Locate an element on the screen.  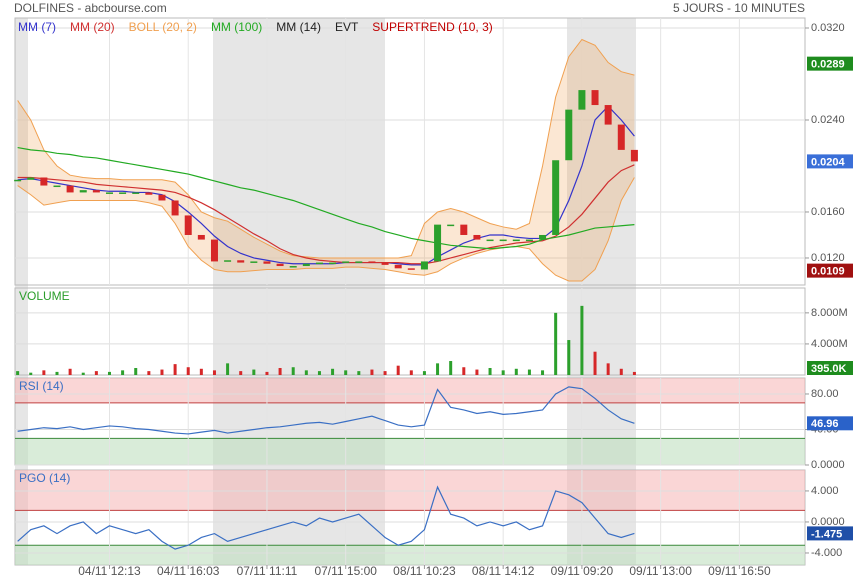
panel-title: RSI (14) is located at coordinates (41, 386).